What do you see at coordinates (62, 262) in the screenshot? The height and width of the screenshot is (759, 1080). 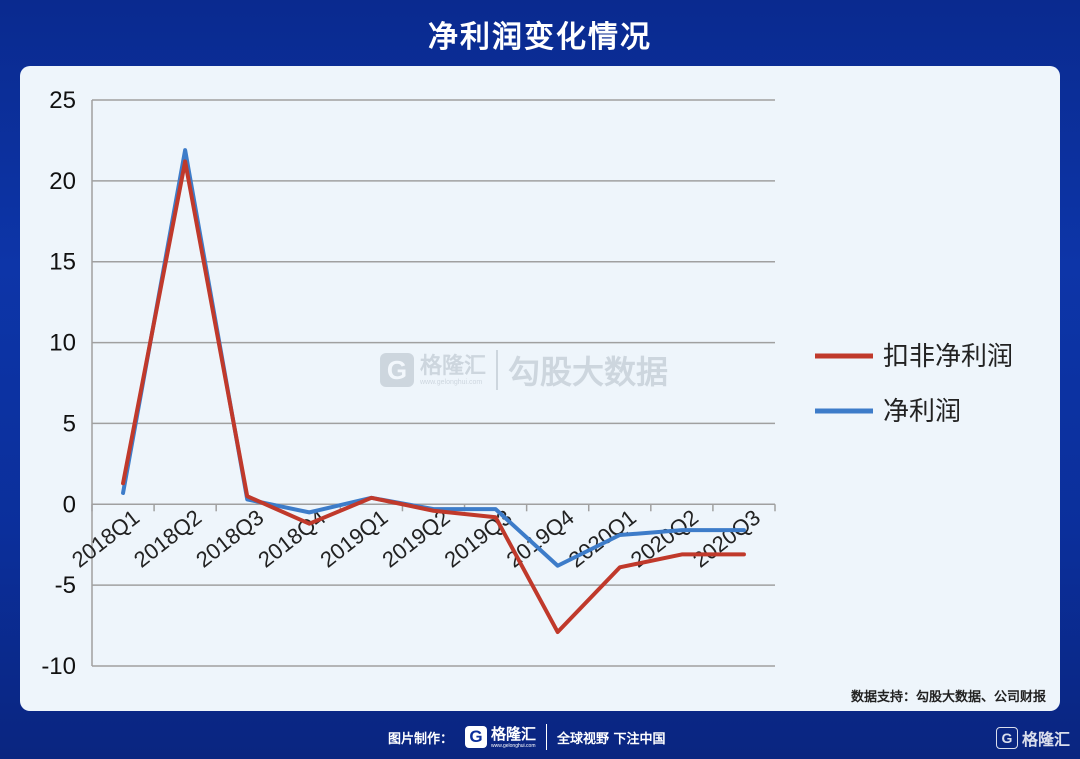 I see `y-tick-label: 15` at bounding box center [62, 262].